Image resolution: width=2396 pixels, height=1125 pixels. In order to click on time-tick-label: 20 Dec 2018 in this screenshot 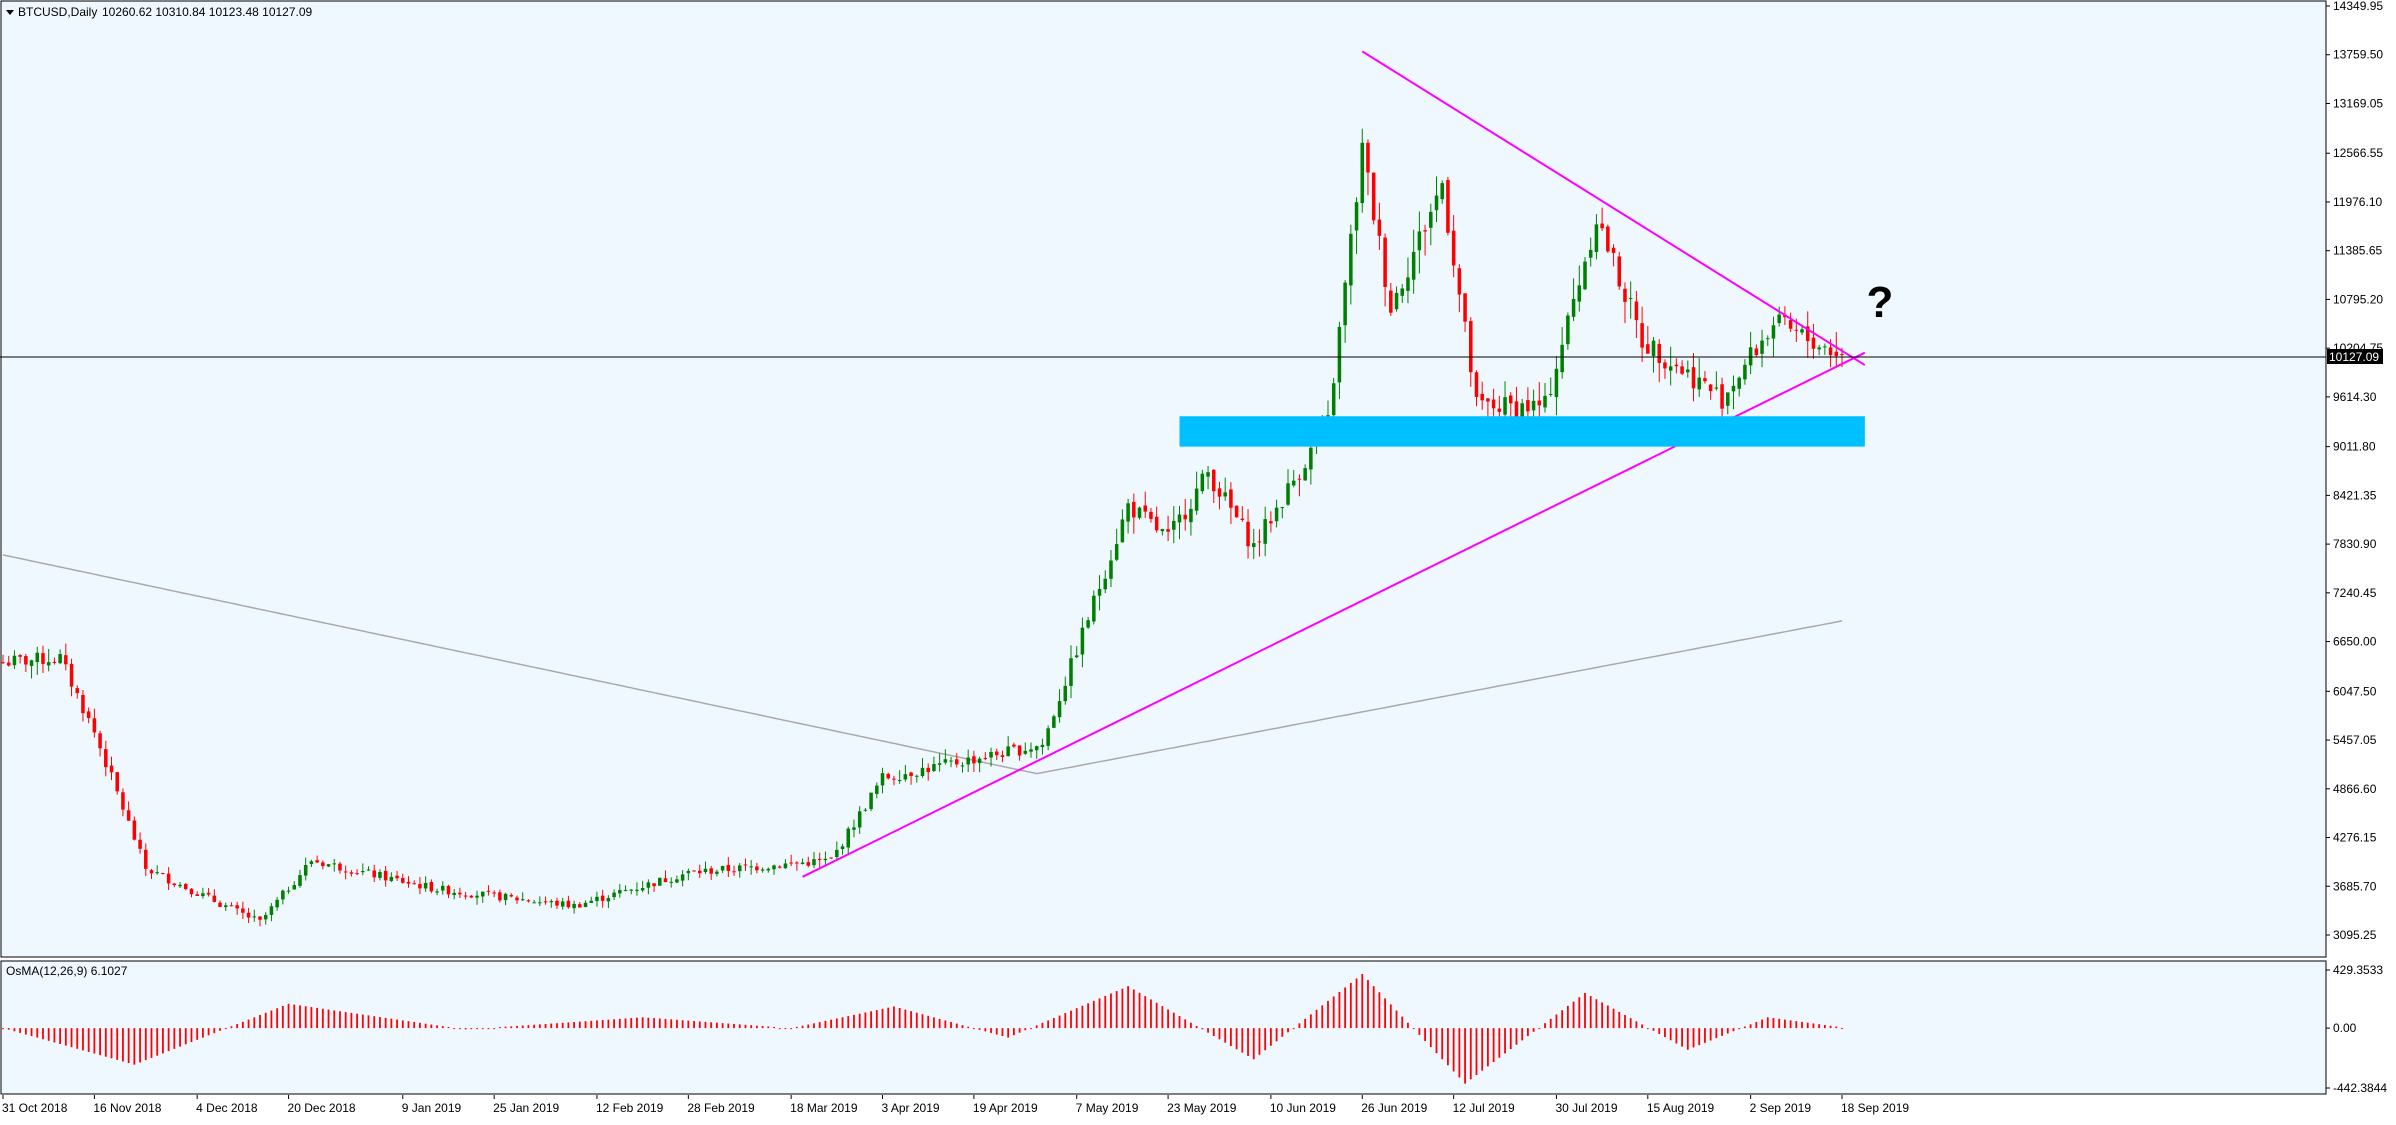, I will do `click(322, 1108)`.